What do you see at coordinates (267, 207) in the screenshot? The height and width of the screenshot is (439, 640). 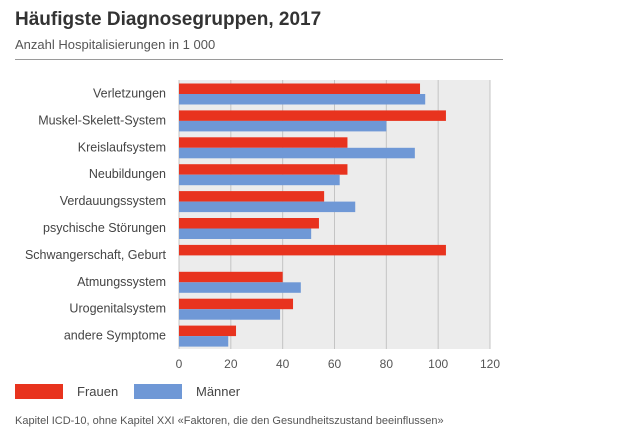 I see `bar-maenner-verdauungssystem` at bounding box center [267, 207].